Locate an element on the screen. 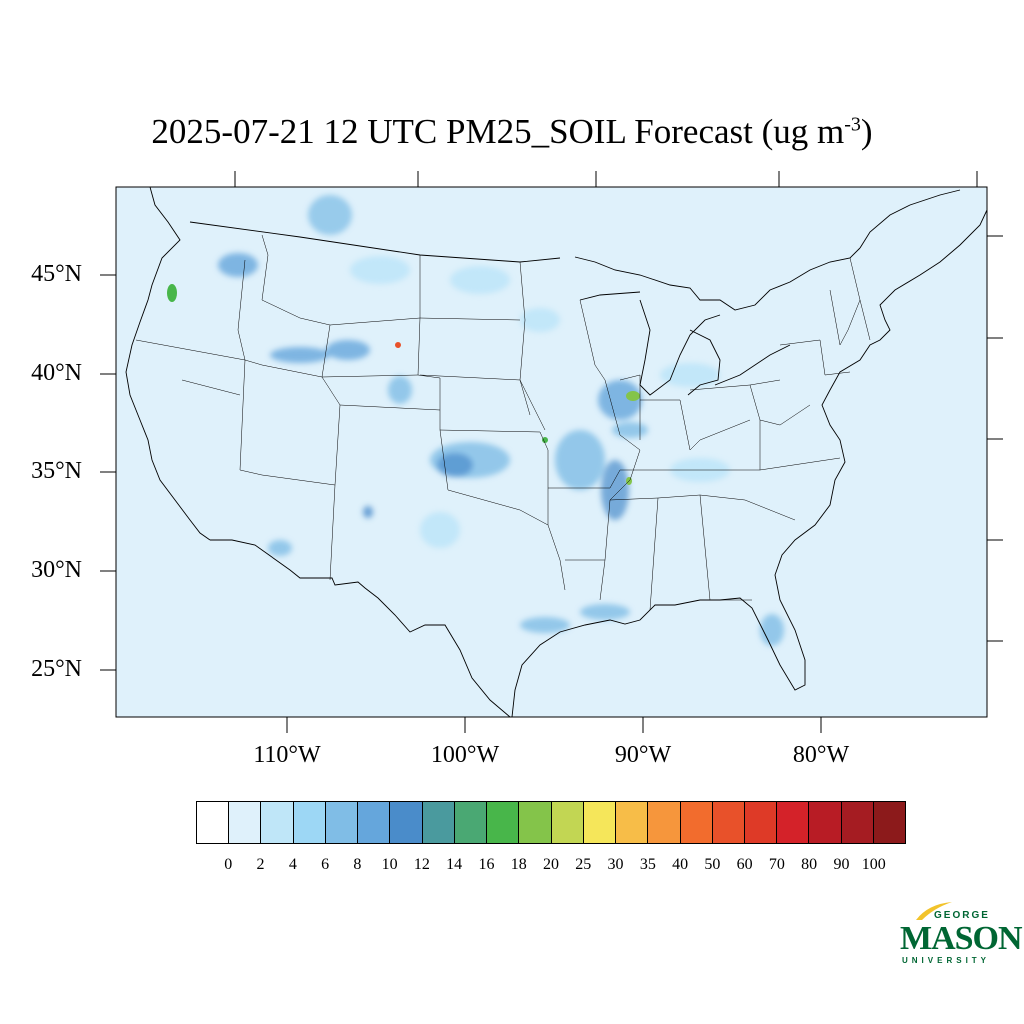  title-exponent: -3 is located at coordinates (852, 124).